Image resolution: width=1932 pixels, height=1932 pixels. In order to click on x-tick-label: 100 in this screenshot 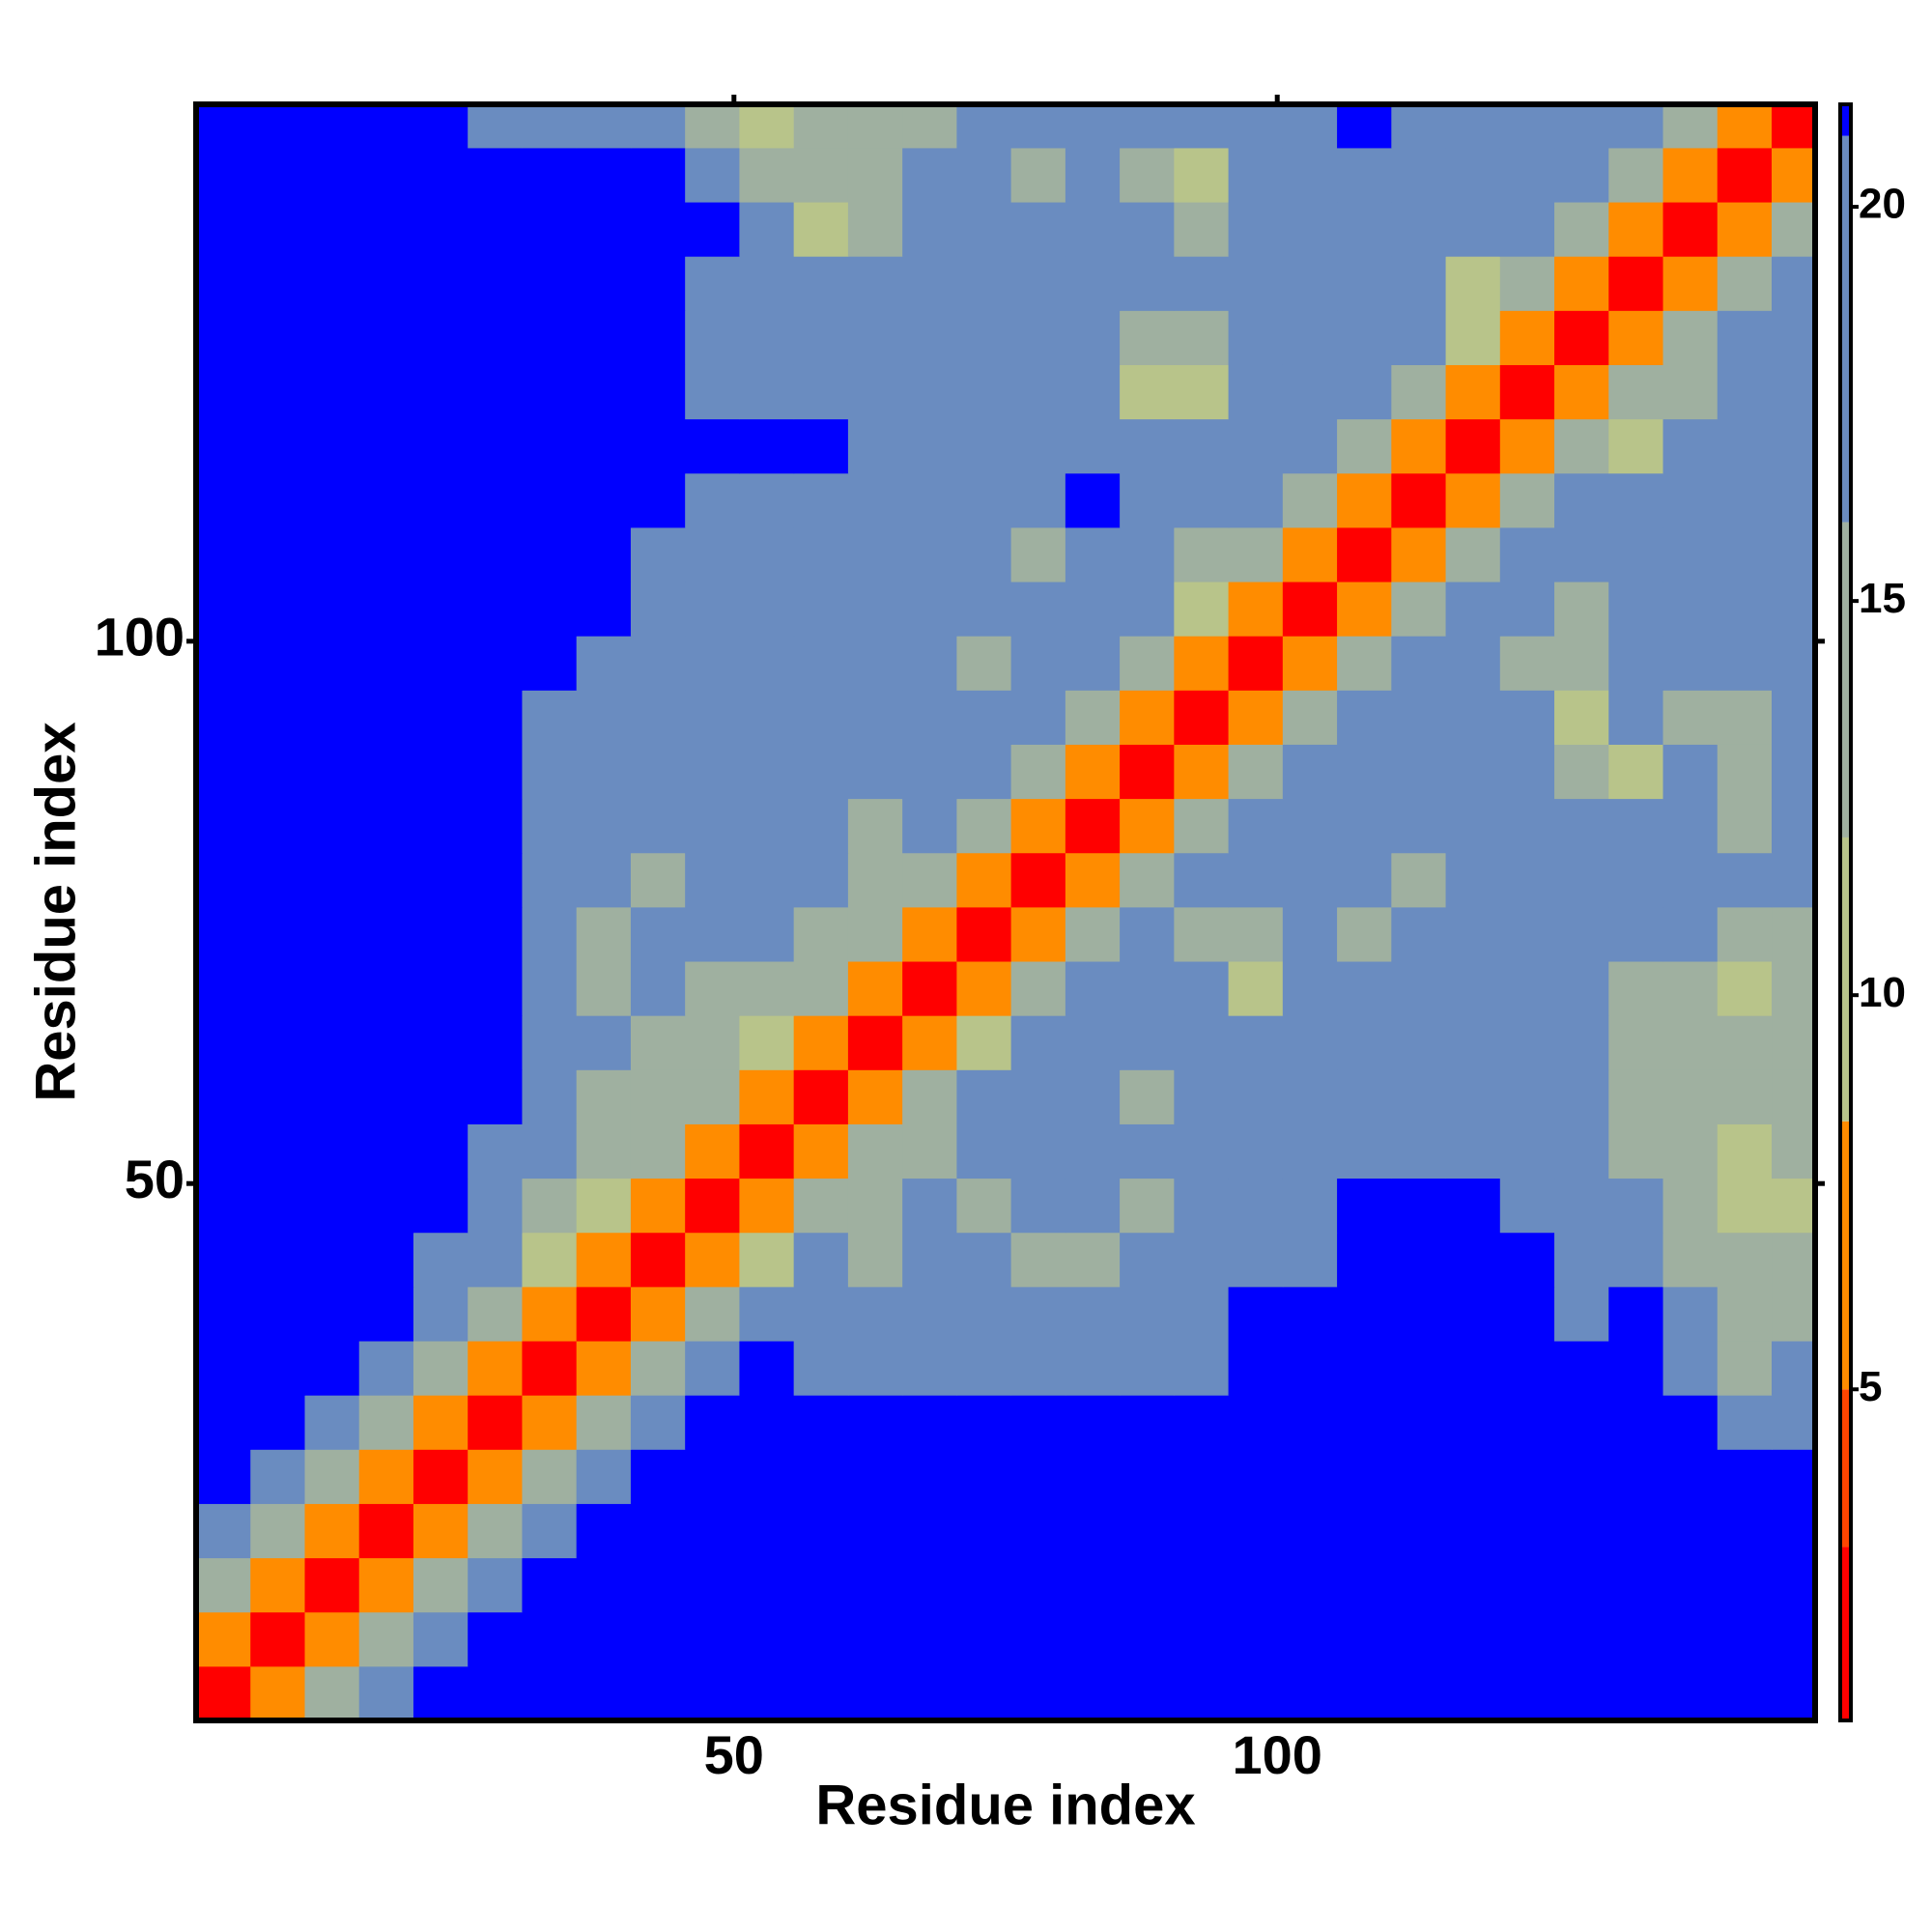, I will do `click(1276, 1754)`.